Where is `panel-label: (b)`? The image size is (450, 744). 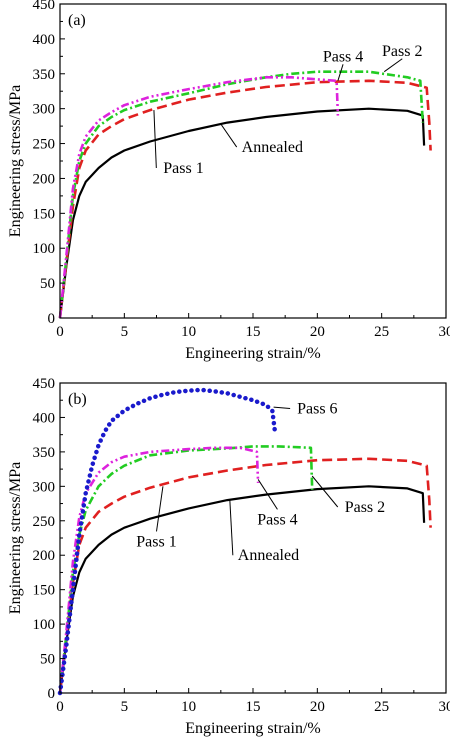
panel-label: (b) is located at coordinates (77, 399).